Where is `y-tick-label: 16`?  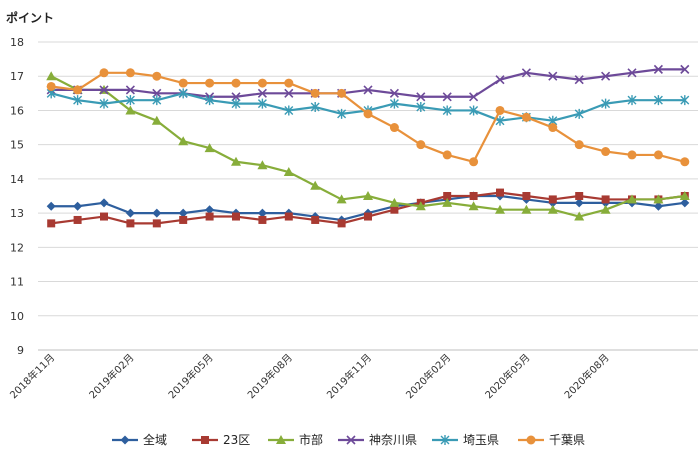
y-tick-label: 16 is located at coordinates (17, 110).